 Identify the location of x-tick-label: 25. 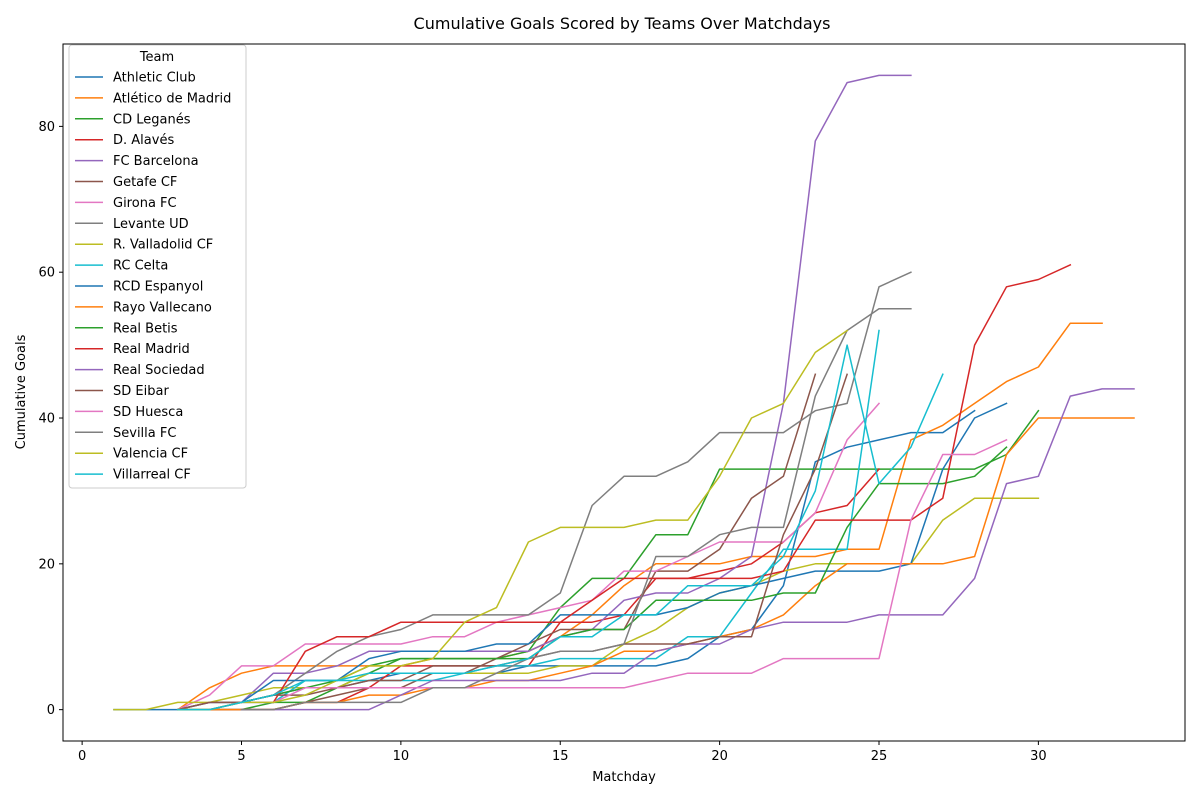
(879, 756).